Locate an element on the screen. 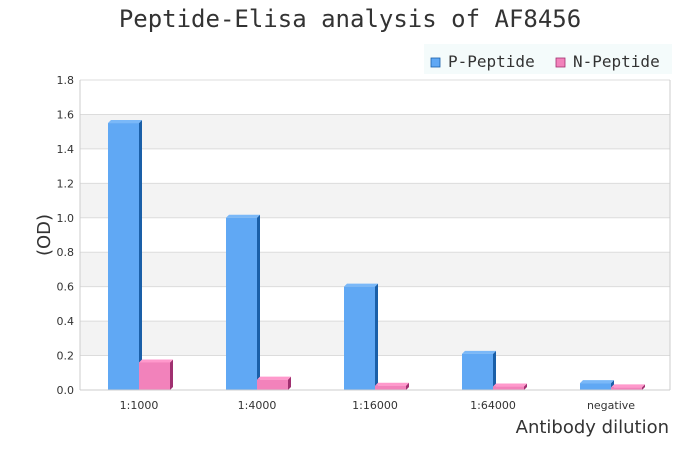  bar-n-peptide-negative is located at coordinates (628, 387).